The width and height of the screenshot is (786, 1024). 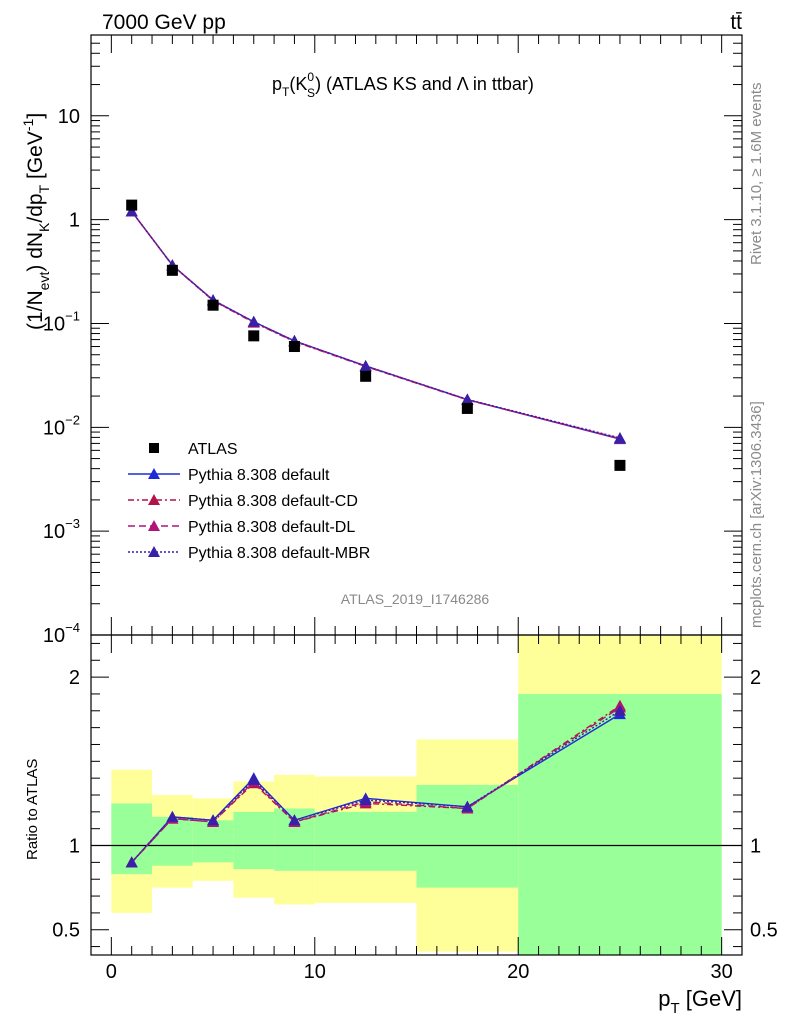 I want to click on process-label: tt̄, so click(x=736, y=22).